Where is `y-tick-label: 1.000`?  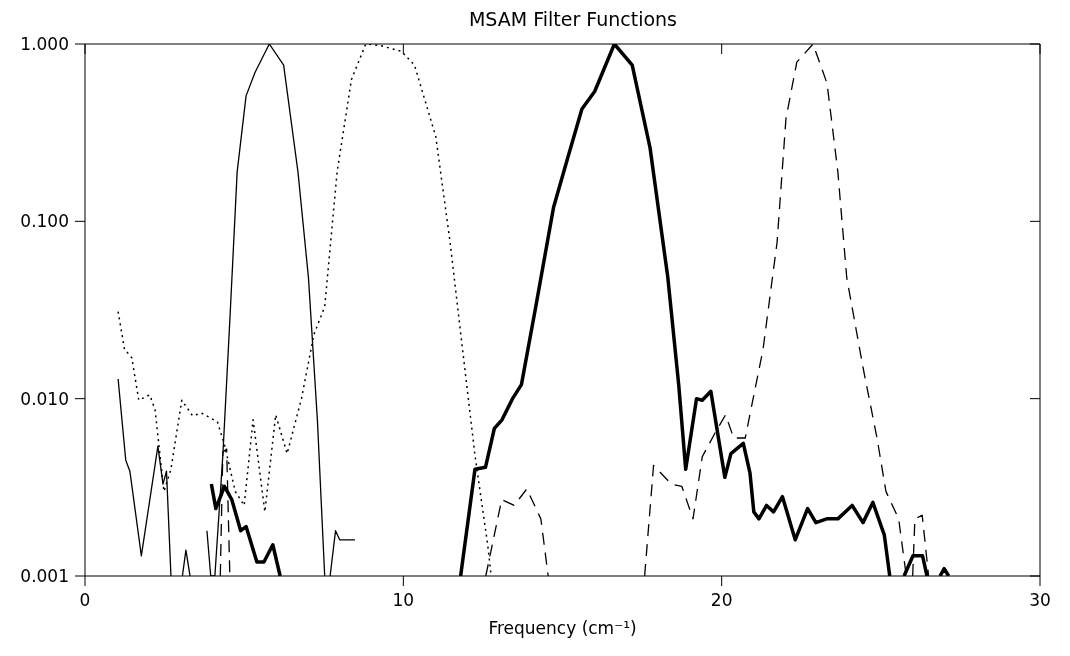 y-tick-label: 1.000 is located at coordinates (44, 44).